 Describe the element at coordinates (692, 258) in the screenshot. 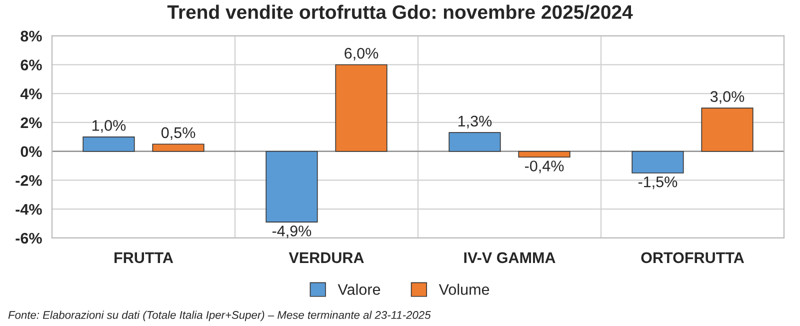

I see `x-tick-label: ORTOFRUTTA` at that location.